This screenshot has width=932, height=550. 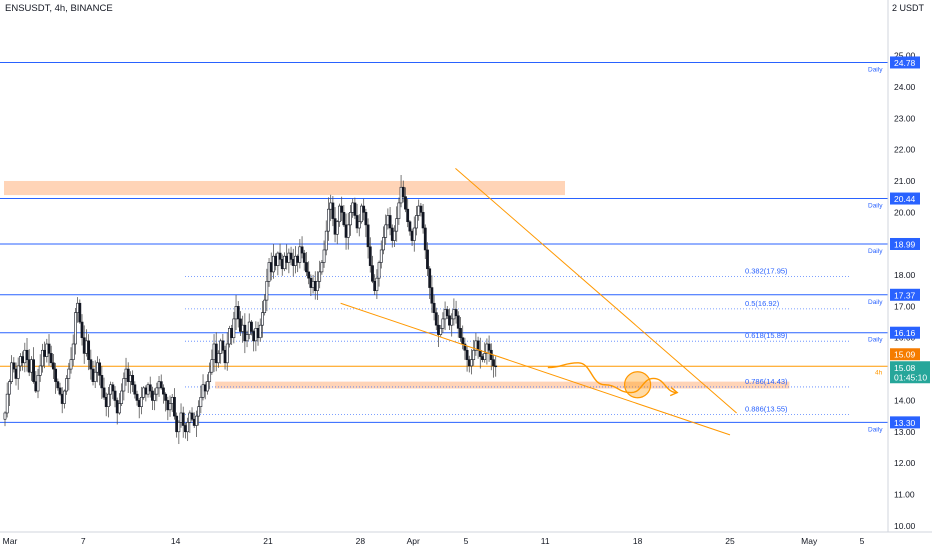 I want to click on level-price-tag-text: 17.37, so click(x=905, y=295).